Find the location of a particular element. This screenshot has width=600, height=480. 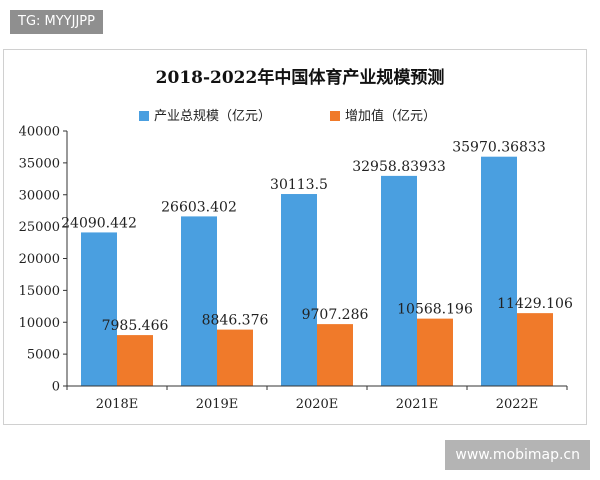

data-label-total: 24090.442 is located at coordinates (99, 223).